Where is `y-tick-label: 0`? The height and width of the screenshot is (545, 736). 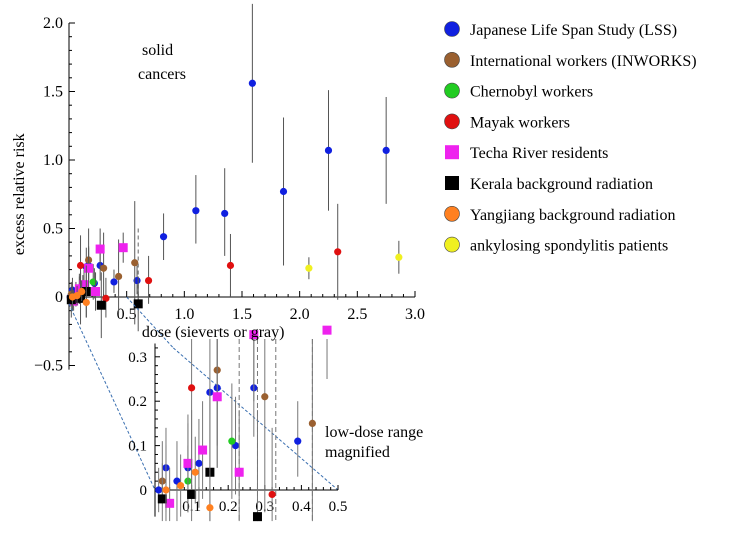 y-tick-label: 0 is located at coordinates (59, 297).